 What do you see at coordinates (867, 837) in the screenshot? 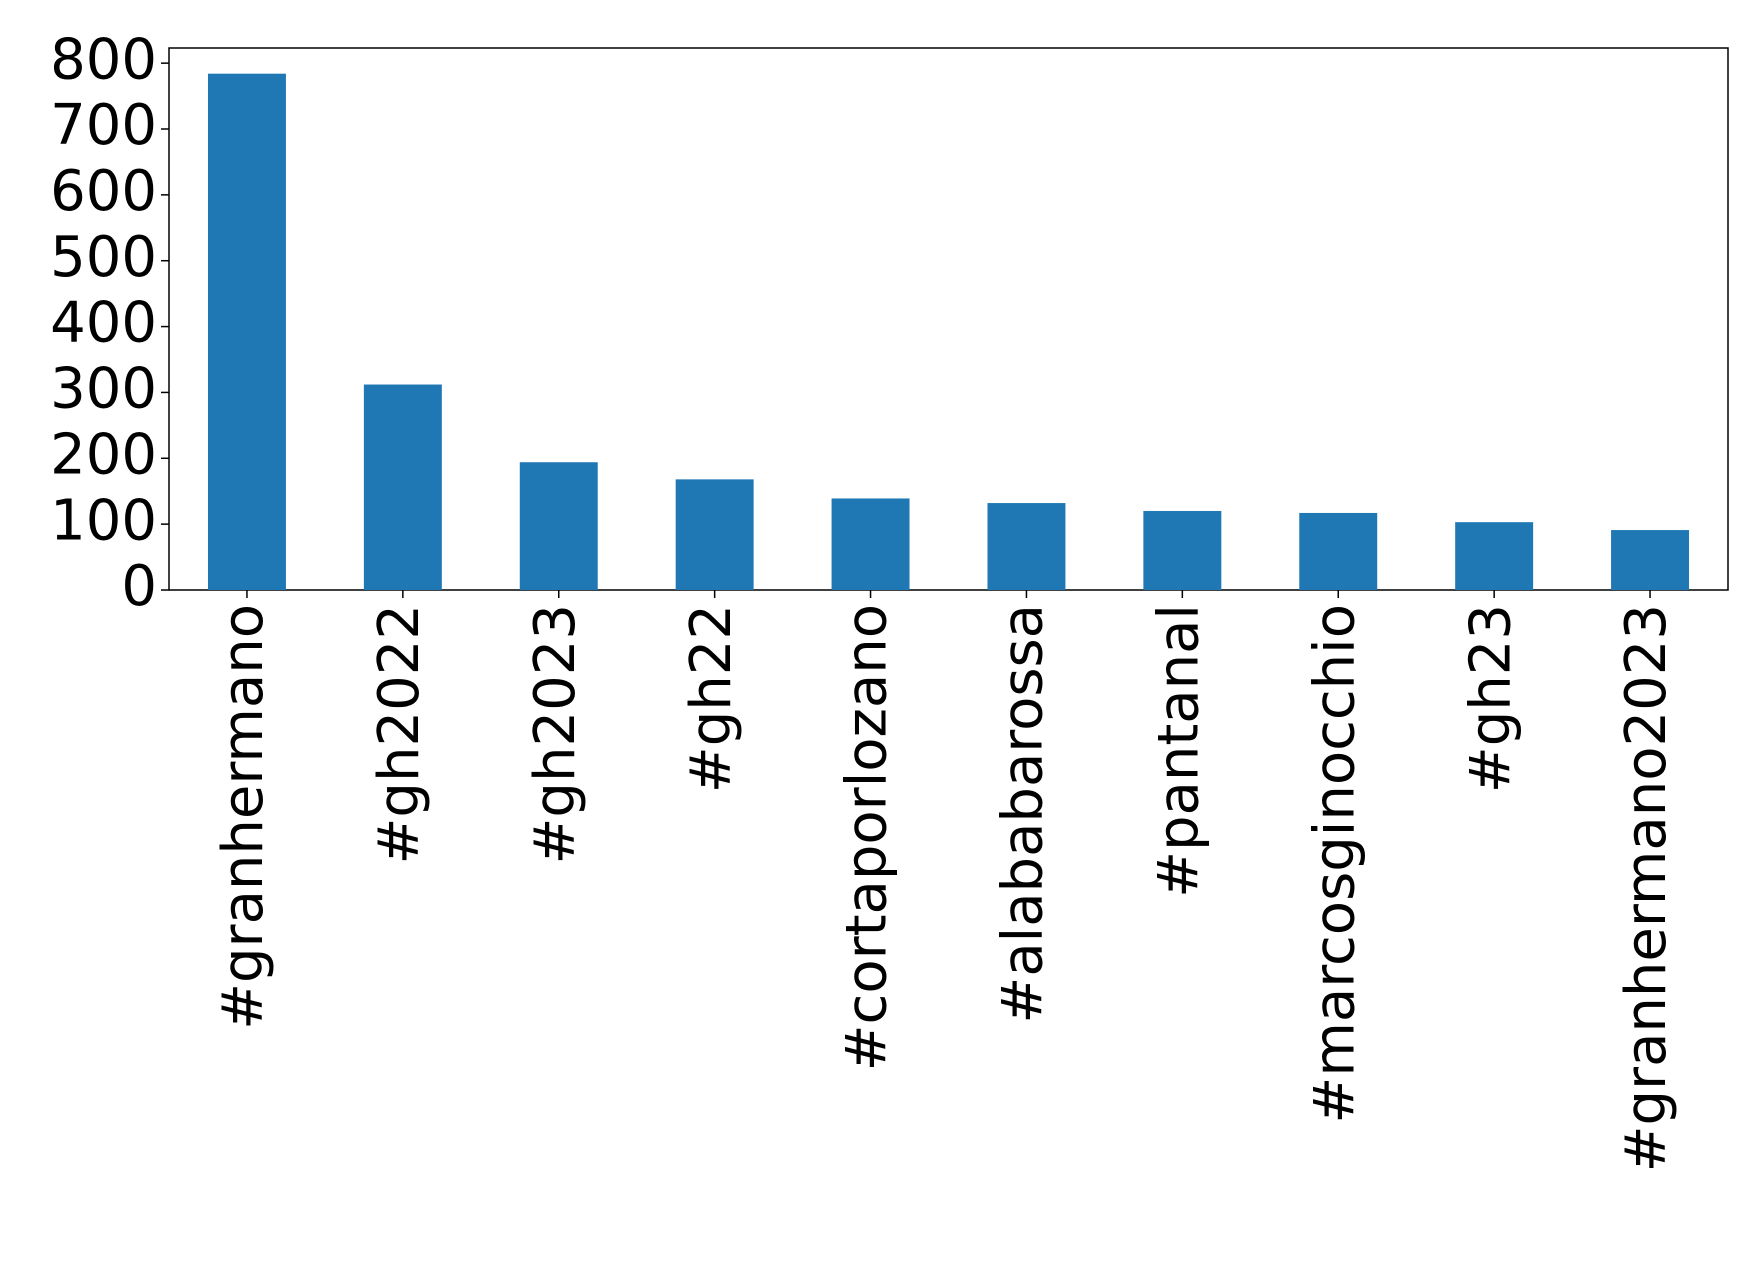
I see `x-tick-label: #cortaporlozano` at bounding box center [867, 837].